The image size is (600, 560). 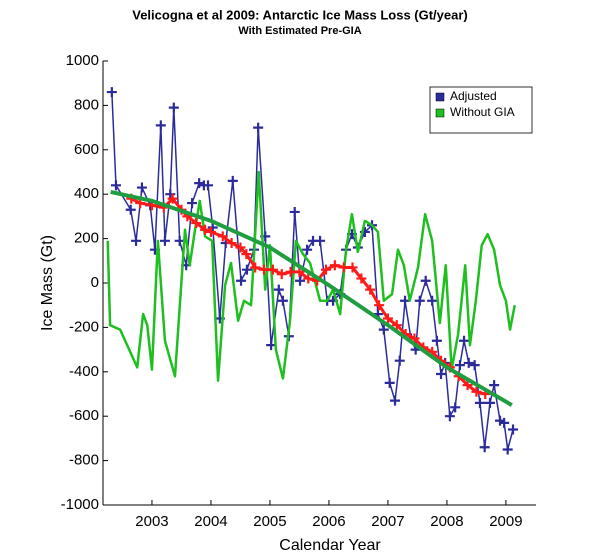 What do you see at coordinates (299, 31) in the screenshot?
I see `chart-subtitle: With Estimated Pre-GIA` at bounding box center [299, 31].